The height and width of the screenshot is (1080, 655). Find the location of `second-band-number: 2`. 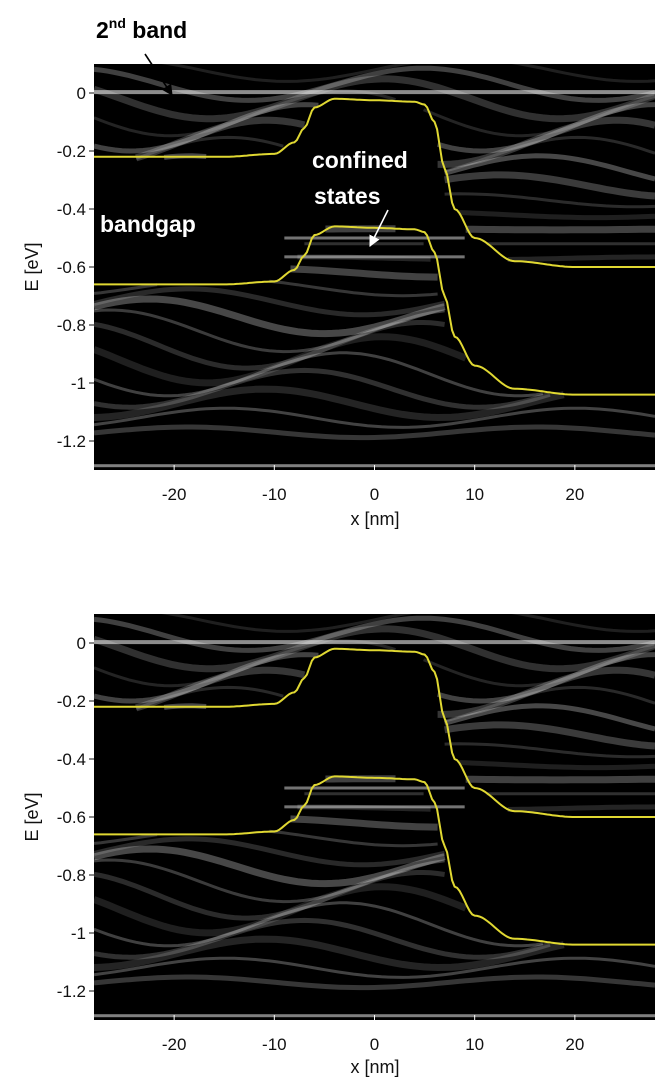

second-band-number: 2 is located at coordinates (102, 30).